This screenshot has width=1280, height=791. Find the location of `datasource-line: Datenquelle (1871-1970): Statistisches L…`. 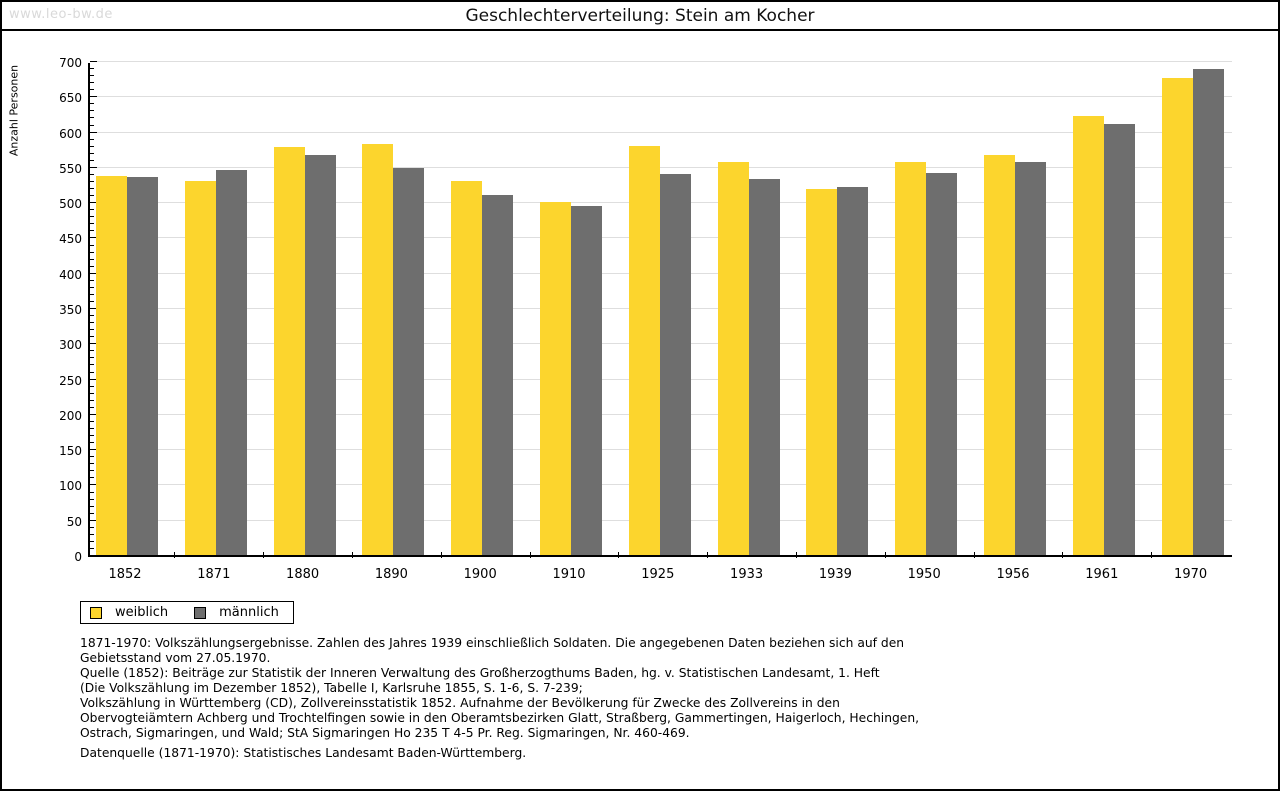

datasource-line: Datenquelle (1871-1970): Statistisches L… is located at coordinates (303, 753).